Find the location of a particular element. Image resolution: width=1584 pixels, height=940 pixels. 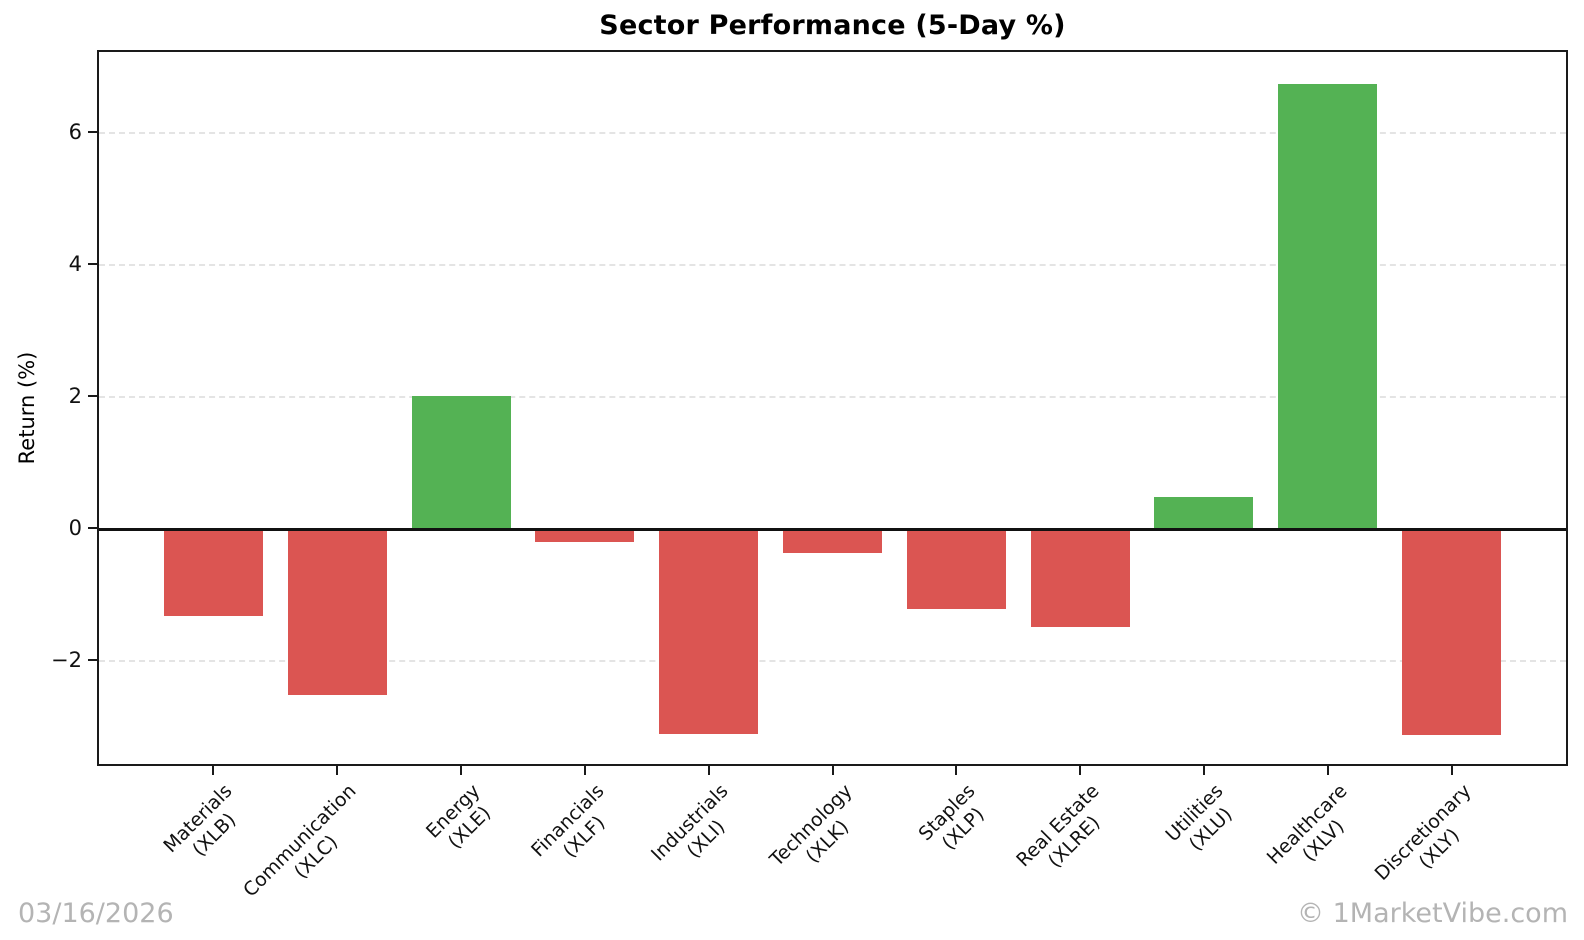

bar-xlk is located at coordinates (832, 540).